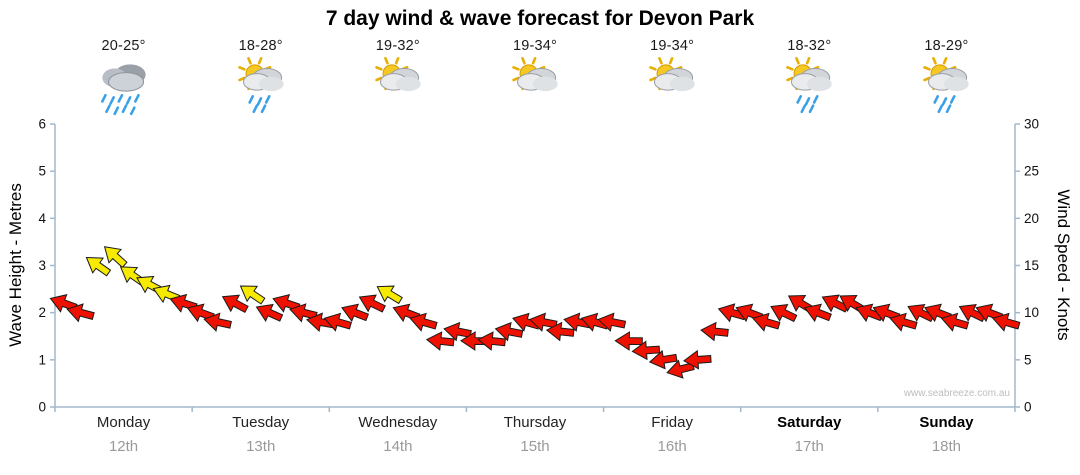  What do you see at coordinates (672, 422) in the screenshot?
I see `day-name-label: Friday` at bounding box center [672, 422].